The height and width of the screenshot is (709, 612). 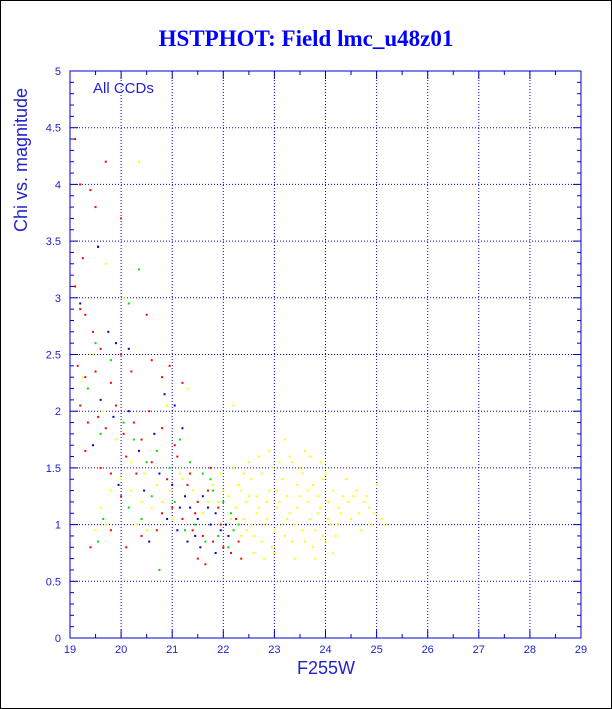 I want to click on annotation-label: All CCDs, so click(x=123, y=88).